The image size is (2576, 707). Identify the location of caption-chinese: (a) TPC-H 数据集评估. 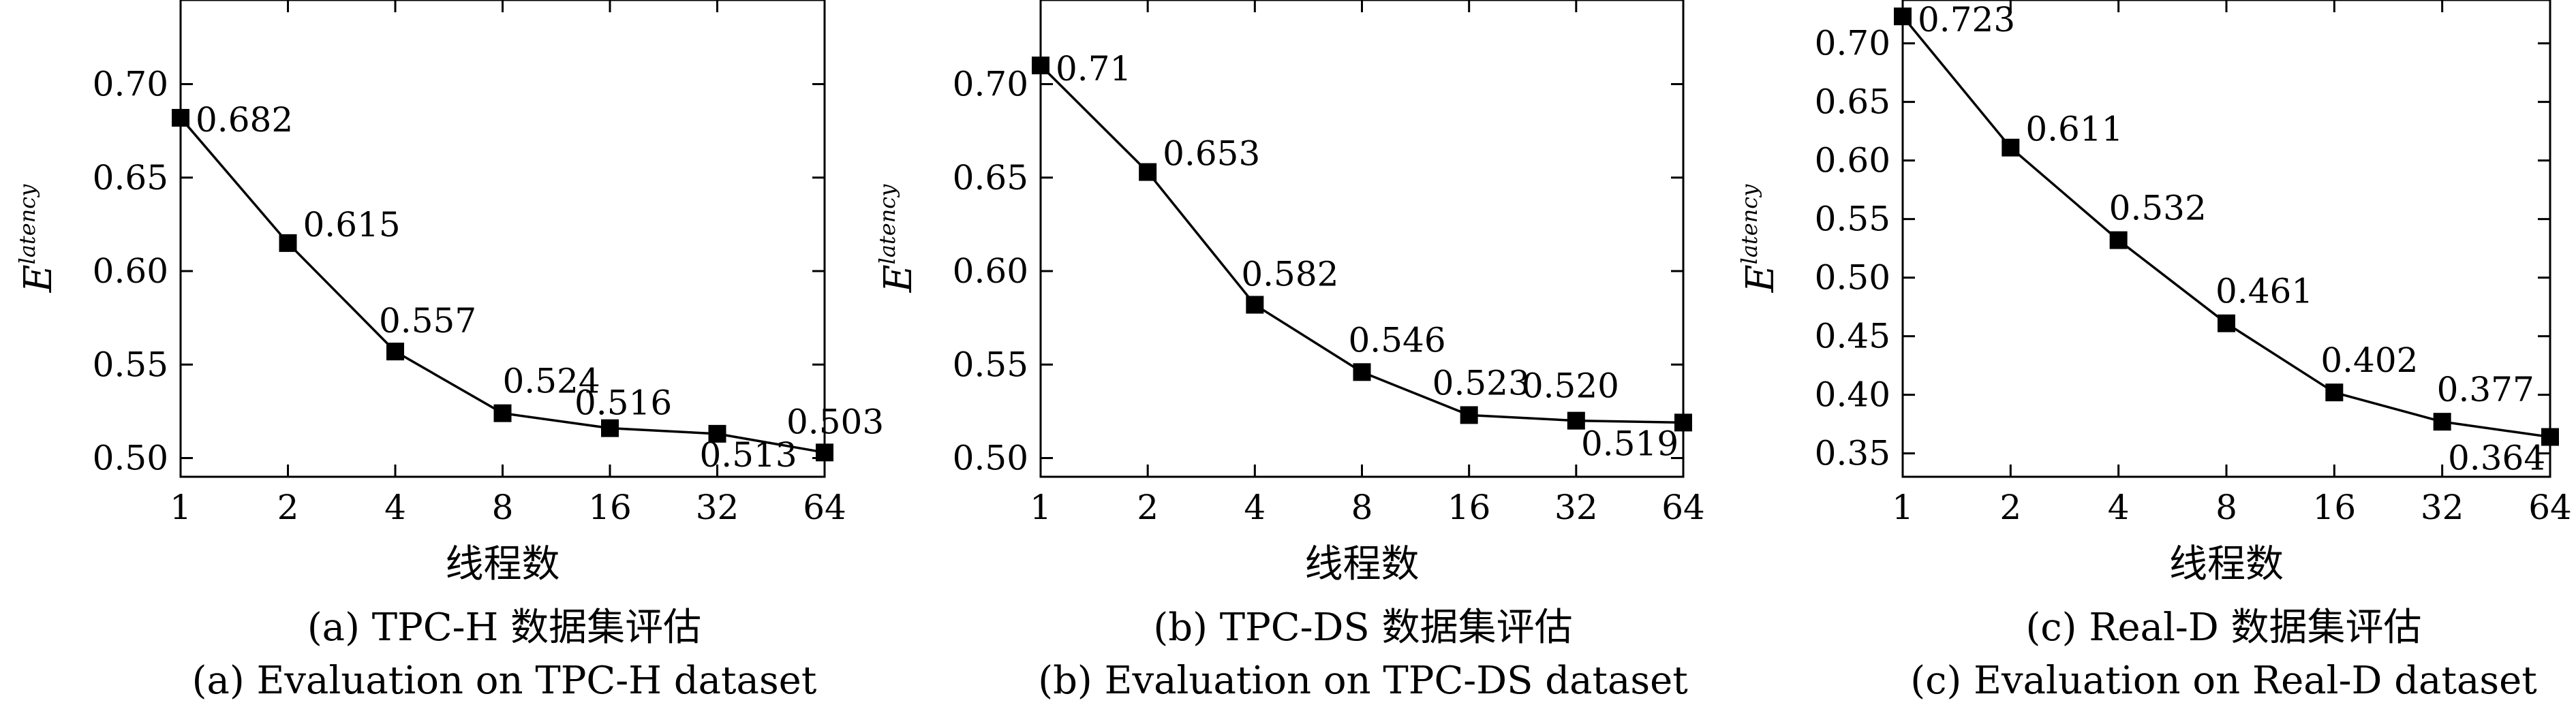
(504, 628).